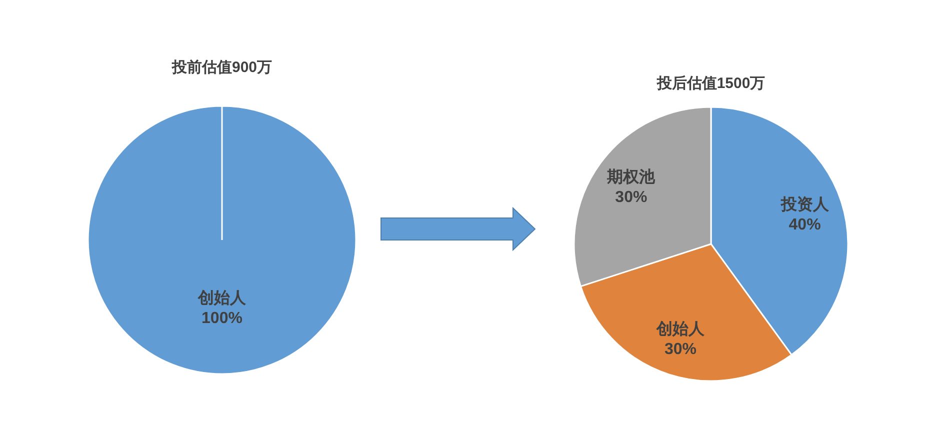 This screenshot has height=441, width=939. I want to click on slice-label: 期权池, so click(631, 177).